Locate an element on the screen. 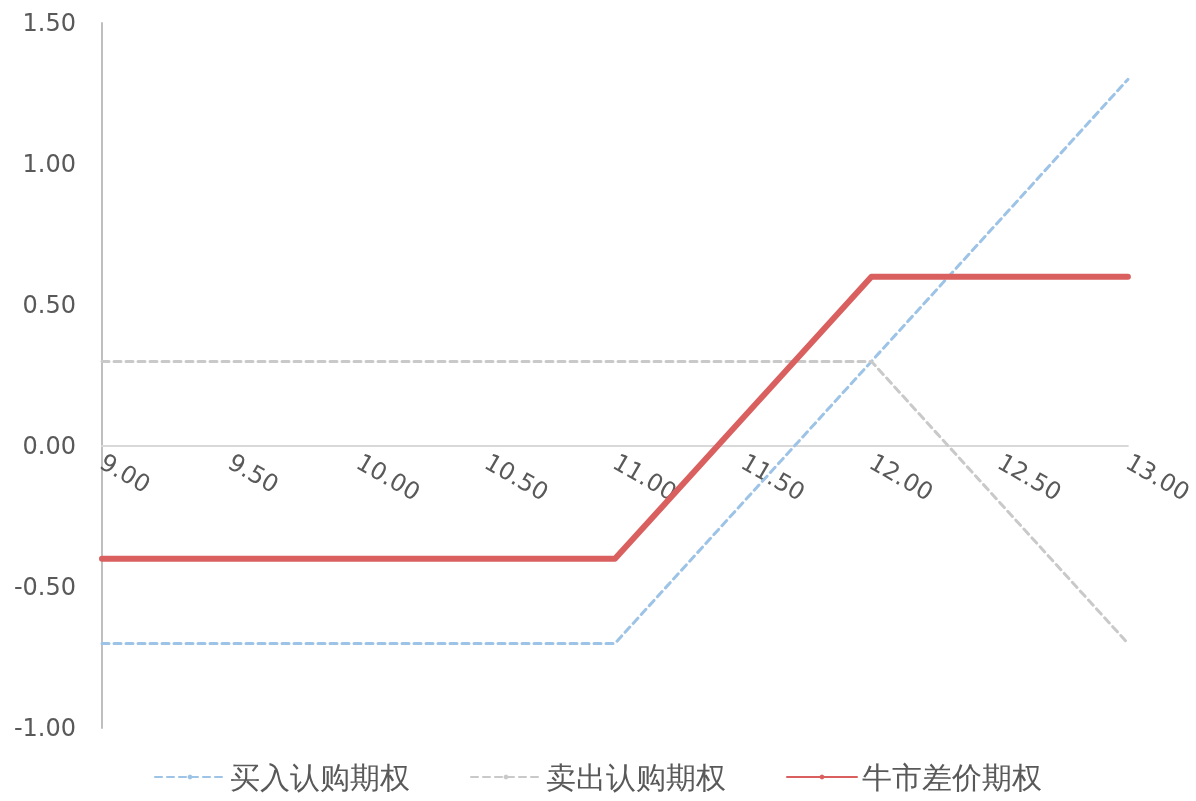 This screenshot has height=801, width=1196. legend-label: 牛市差价期权 is located at coordinates (952, 777).